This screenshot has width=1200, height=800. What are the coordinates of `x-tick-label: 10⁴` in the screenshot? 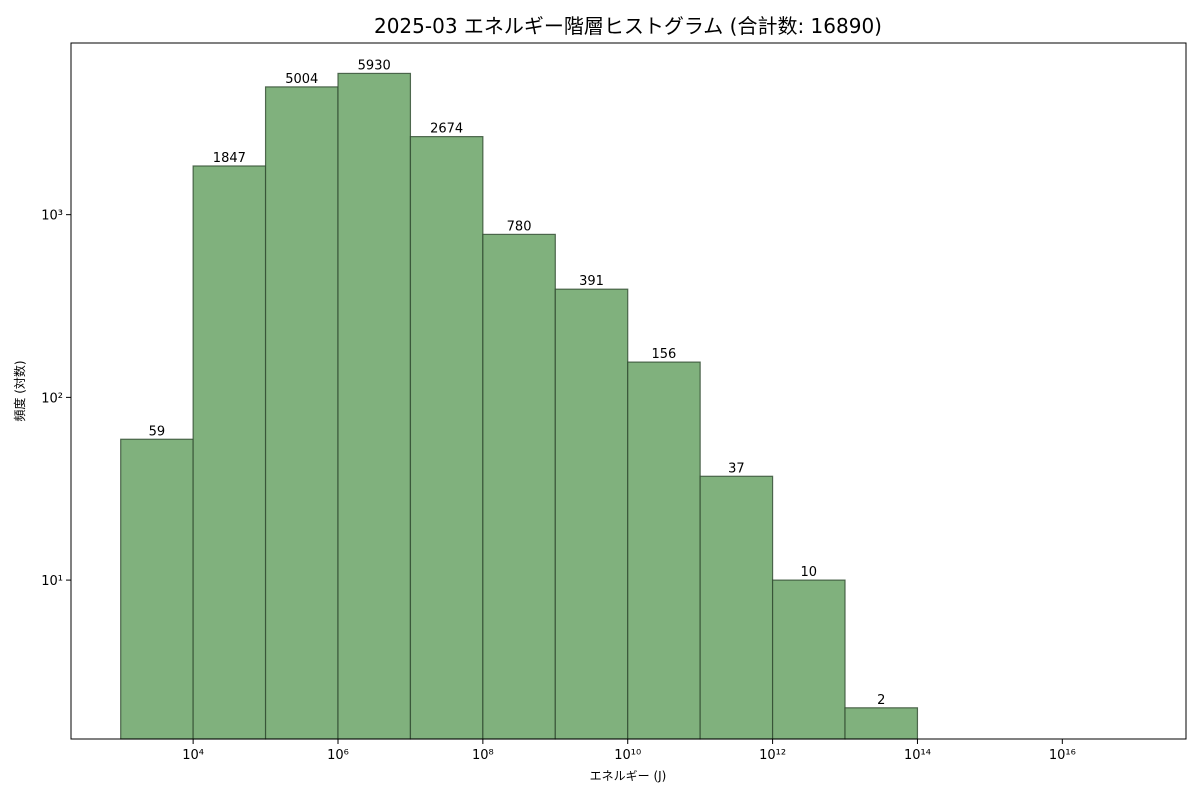 It's located at (193, 755).